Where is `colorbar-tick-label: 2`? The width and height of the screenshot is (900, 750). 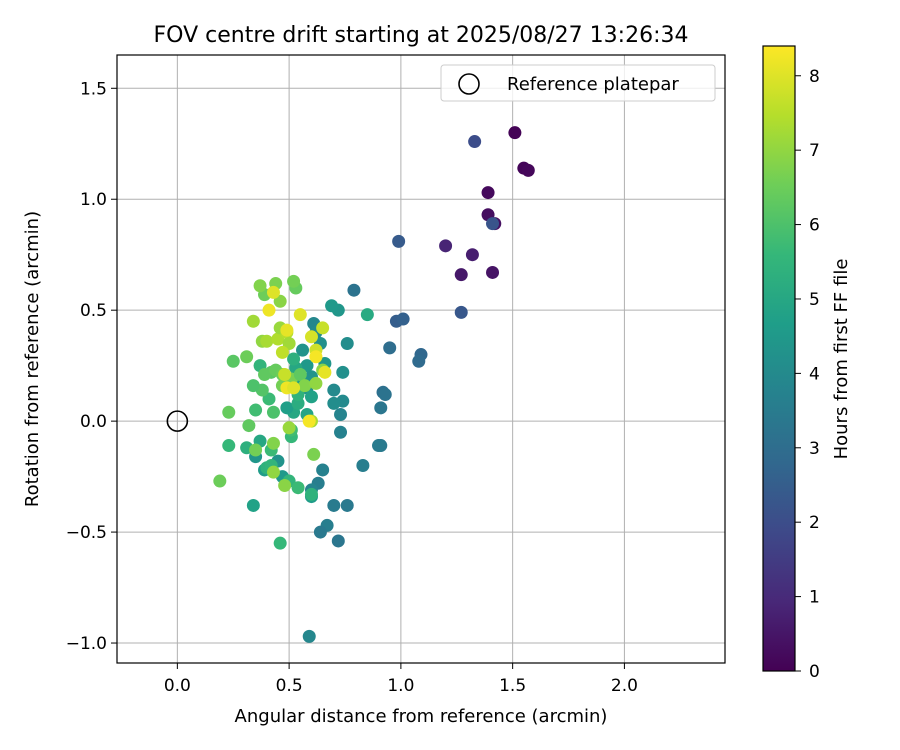
colorbar-tick-label: 2 is located at coordinates (814, 523).